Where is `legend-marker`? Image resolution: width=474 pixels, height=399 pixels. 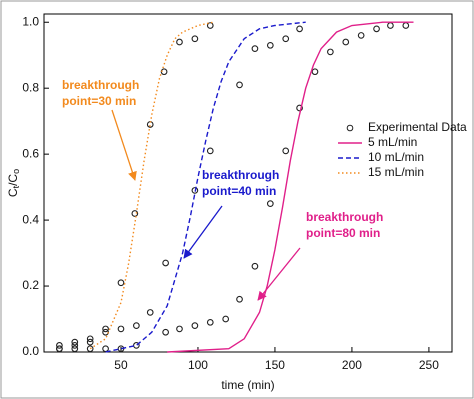 legend-marker is located at coordinates (350, 128).